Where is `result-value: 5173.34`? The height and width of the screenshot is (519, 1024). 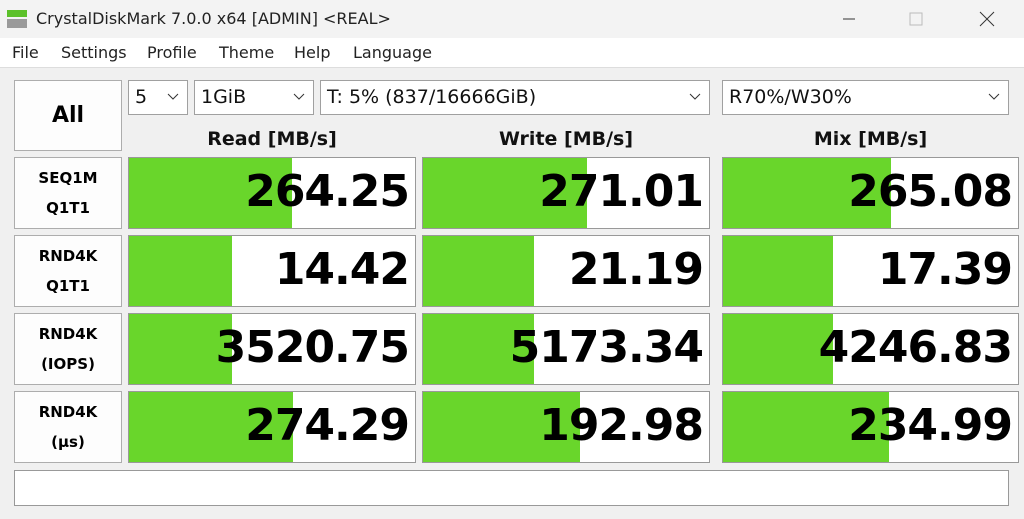 result-value: 5173.34 is located at coordinates (606, 347).